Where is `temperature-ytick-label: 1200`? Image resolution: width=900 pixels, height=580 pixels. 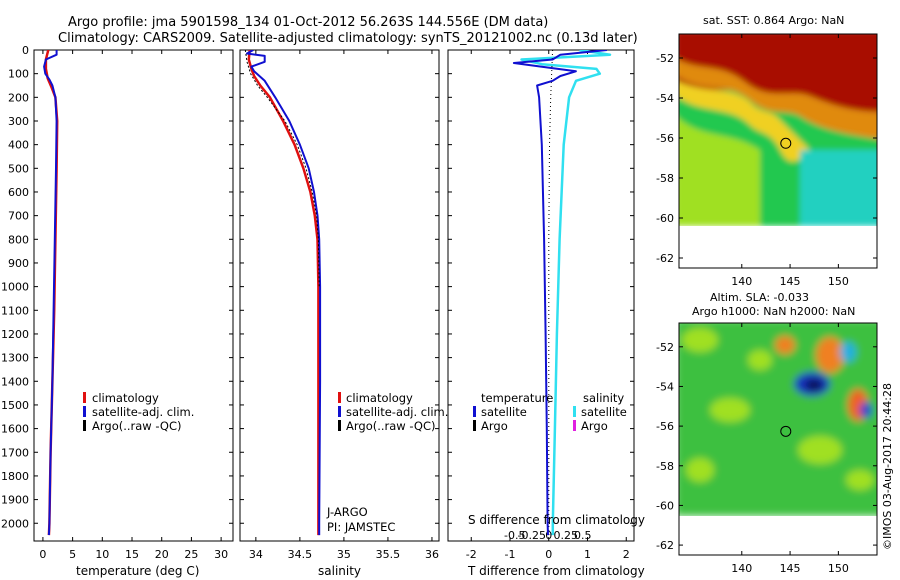
temperature-ytick-label: 1200 is located at coordinates (15, 334).